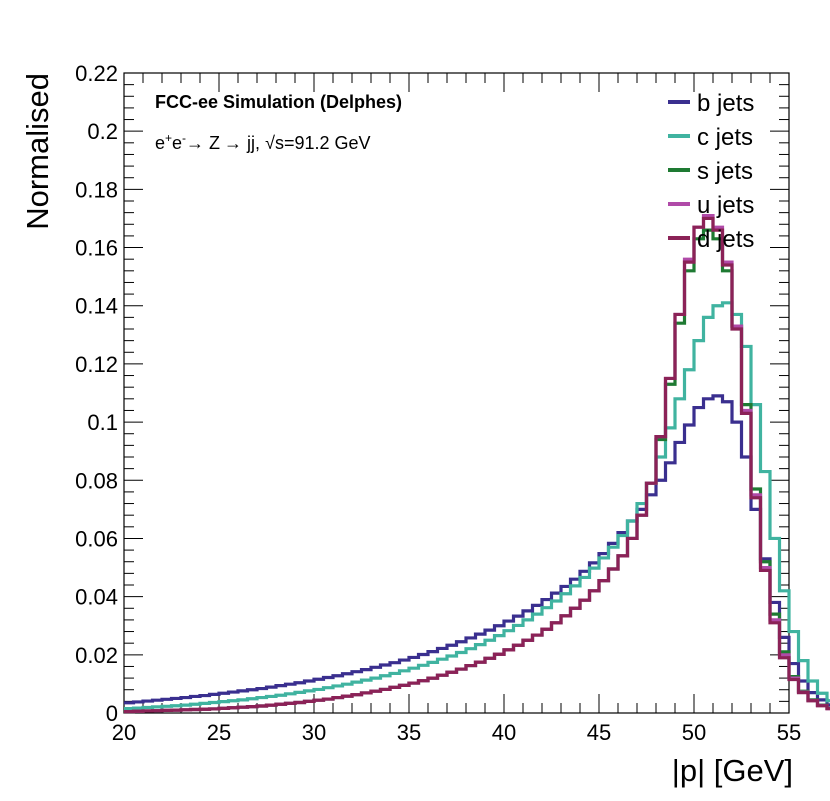 The width and height of the screenshot is (830, 801). What do you see at coordinates (725, 137) in the screenshot?
I see `legend-label-c-jets: c jets` at bounding box center [725, 137].